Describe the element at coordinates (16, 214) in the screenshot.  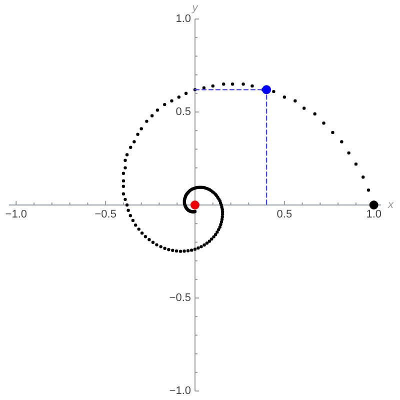
I see `x-tick-label: −1.0` at that location.